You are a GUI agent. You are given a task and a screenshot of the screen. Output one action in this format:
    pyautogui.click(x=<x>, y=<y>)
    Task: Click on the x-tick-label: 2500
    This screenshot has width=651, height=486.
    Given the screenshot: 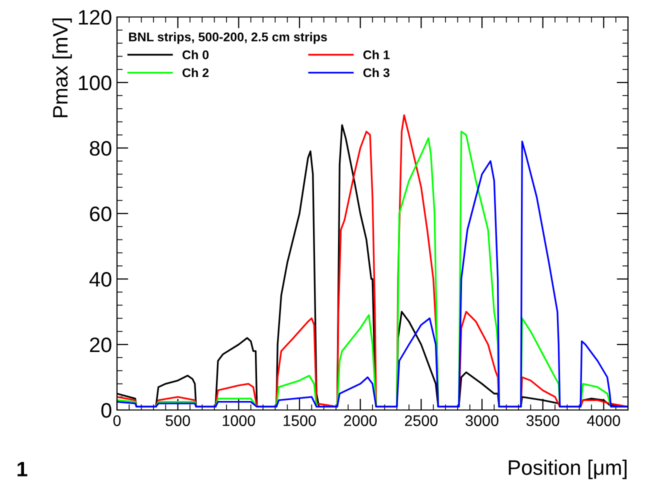 What is the action you would take?
    pyautogui.click(x=421, y=420)
    